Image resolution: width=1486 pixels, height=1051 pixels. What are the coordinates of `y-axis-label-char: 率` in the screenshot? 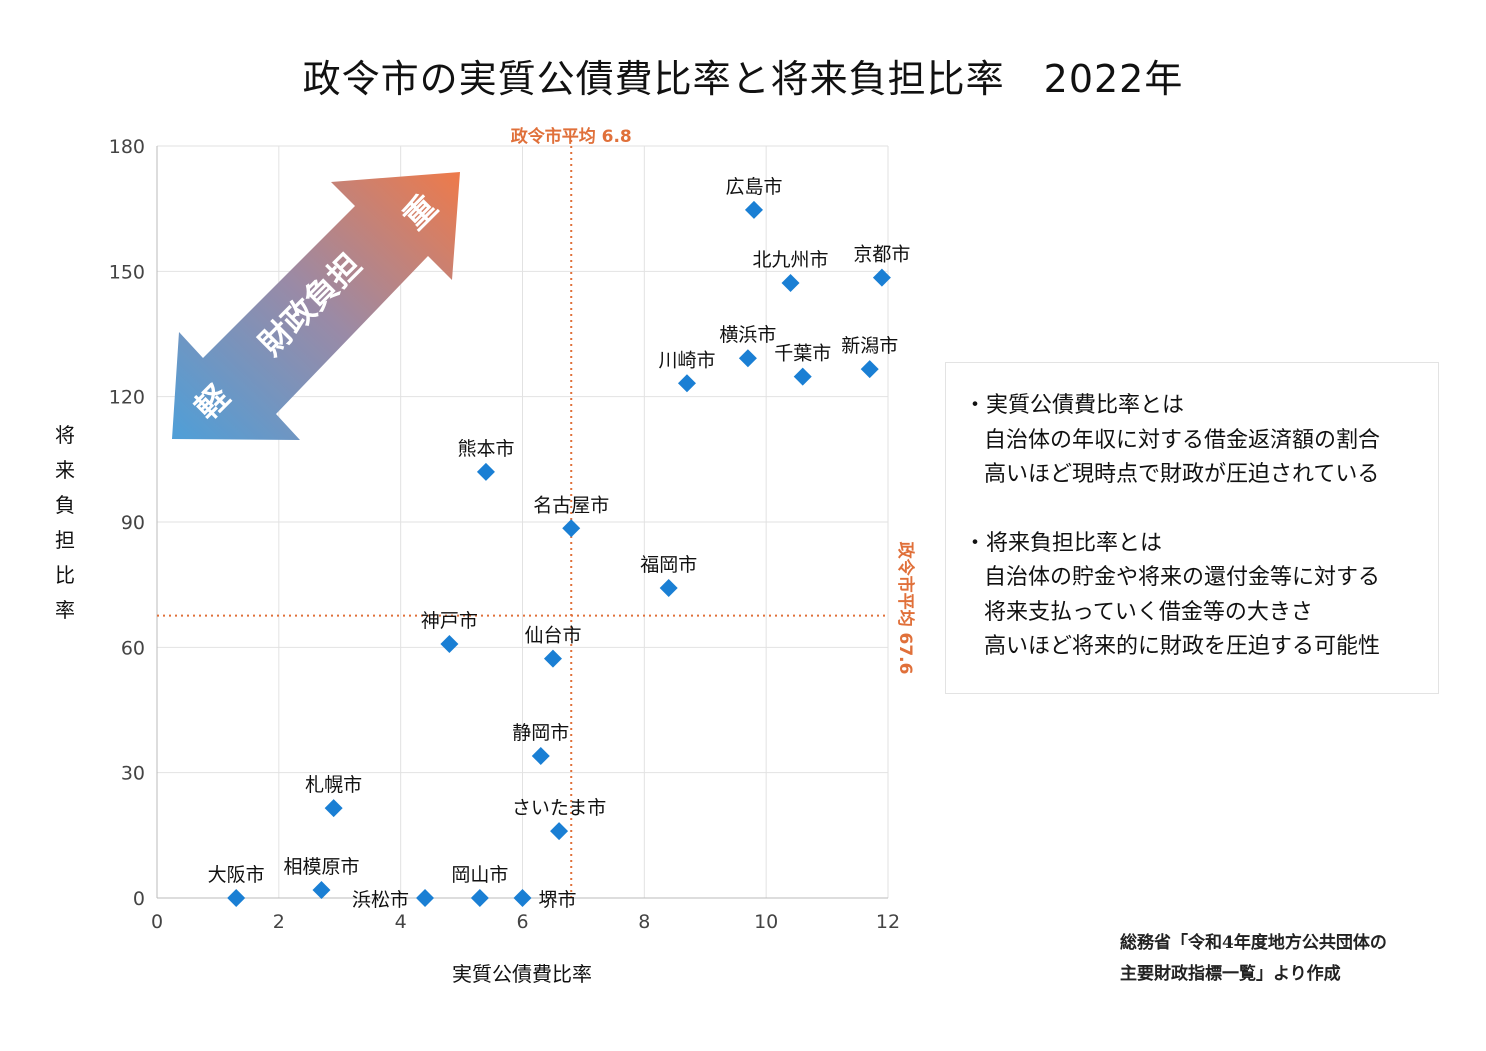 It's located at (65, 610).